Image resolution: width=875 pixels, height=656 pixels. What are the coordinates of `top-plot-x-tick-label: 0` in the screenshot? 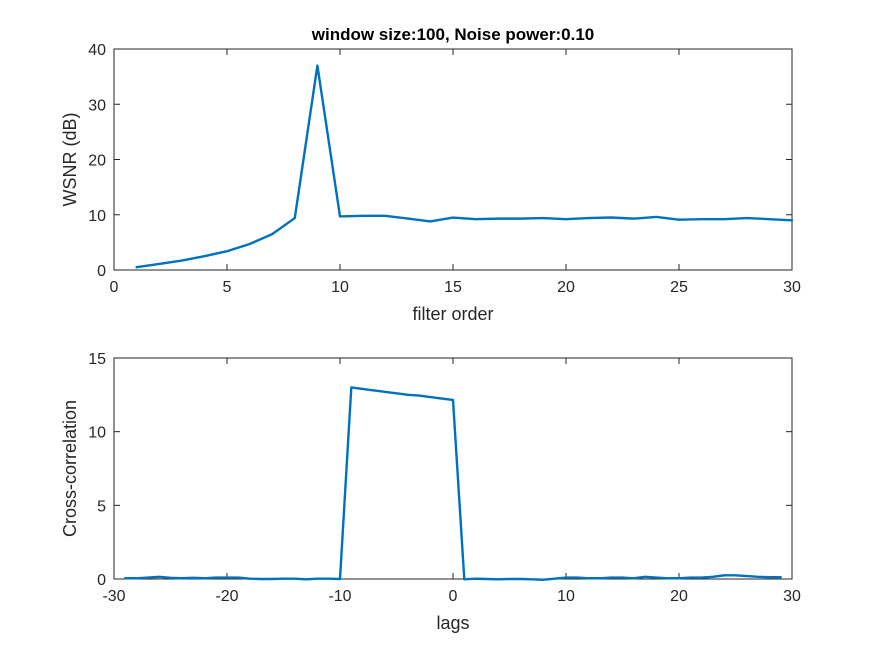 It's located at (114, 287).